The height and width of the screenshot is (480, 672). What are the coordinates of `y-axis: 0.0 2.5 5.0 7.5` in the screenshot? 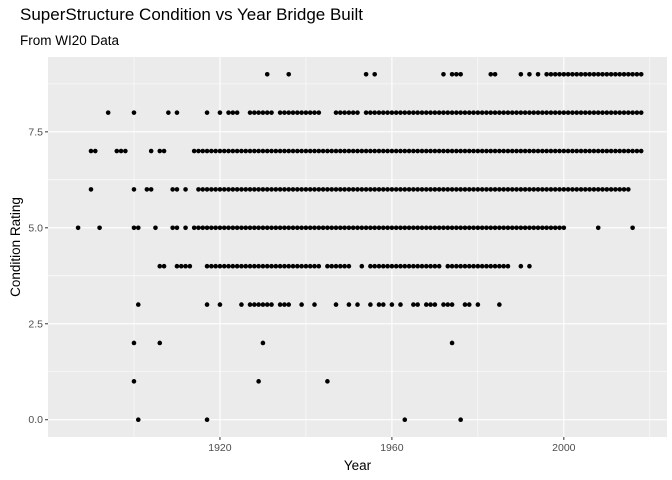 It's located at (38, 276).